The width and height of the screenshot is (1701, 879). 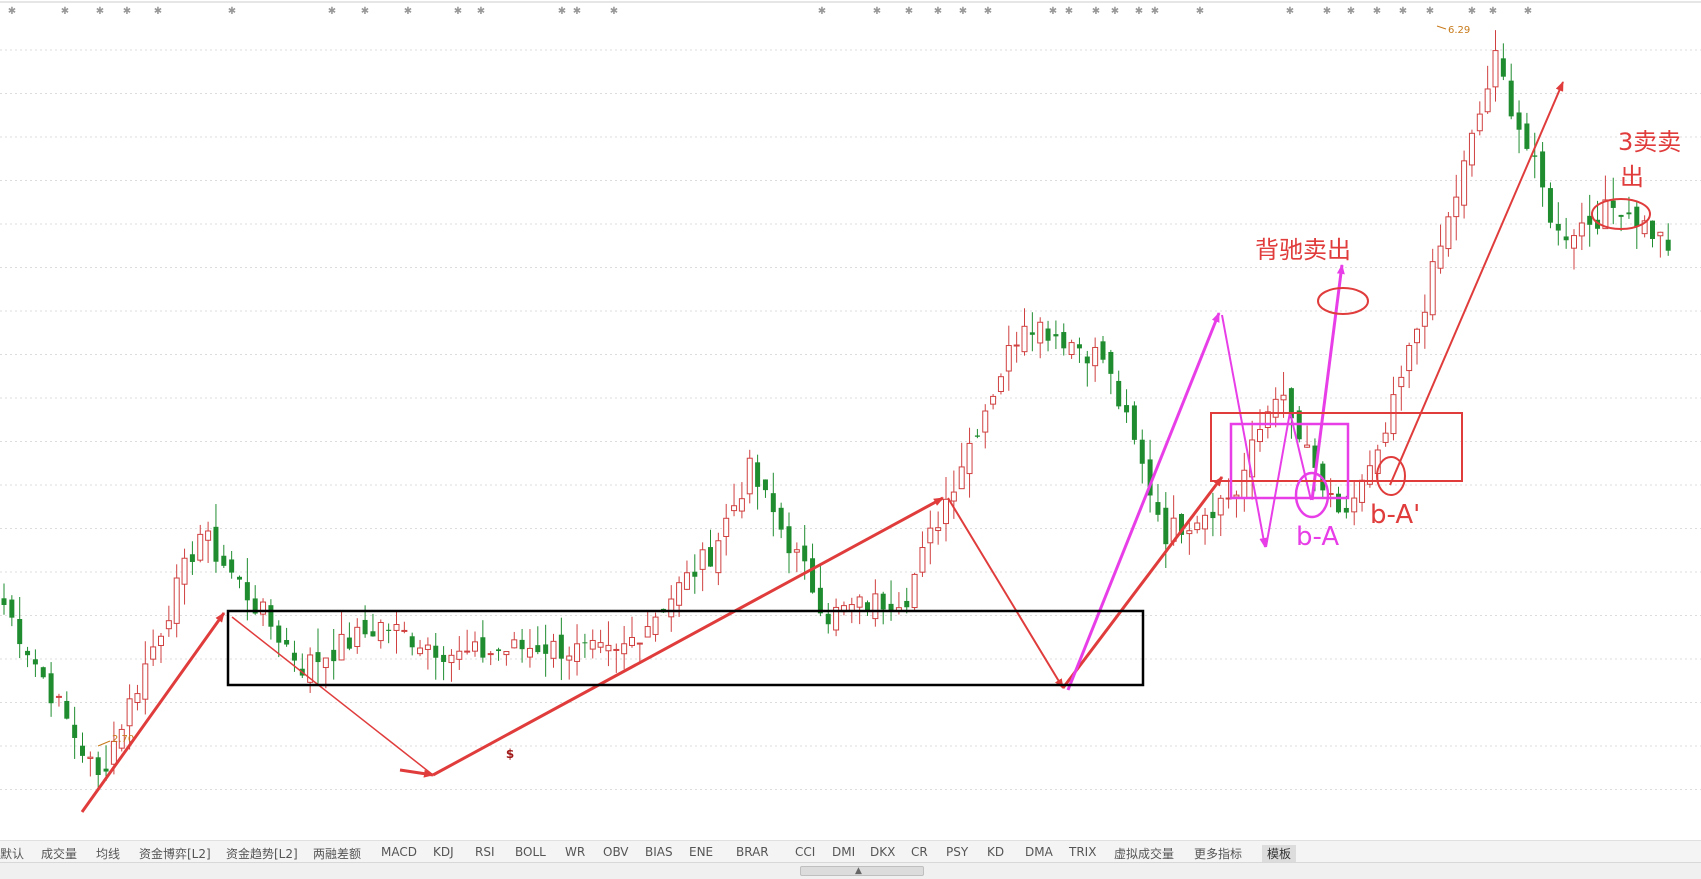 I want to click on tab-4: 资金趋势[L2], so click(x=262, y=854).